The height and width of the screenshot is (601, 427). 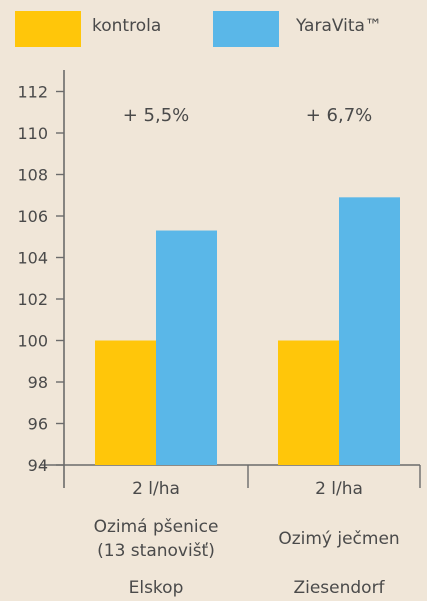 What do you see at coordinates (32, 175) in the screenshot?
I see `y-tick-label: 108` at bounding box center [32, 175].